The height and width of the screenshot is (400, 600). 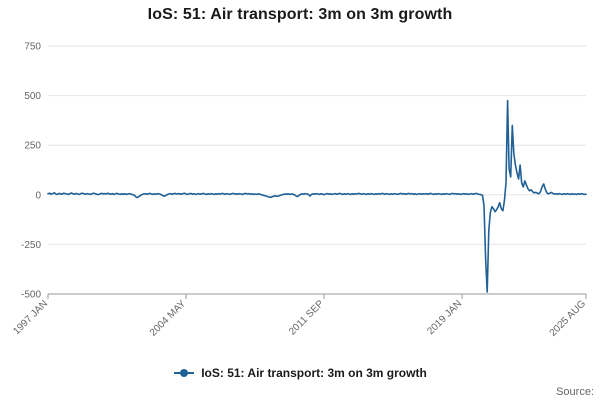 What do you see at coordinates (38, 195) in the screenshot?
I see `y-axis-label: 0` at bounding box center [38, 195].